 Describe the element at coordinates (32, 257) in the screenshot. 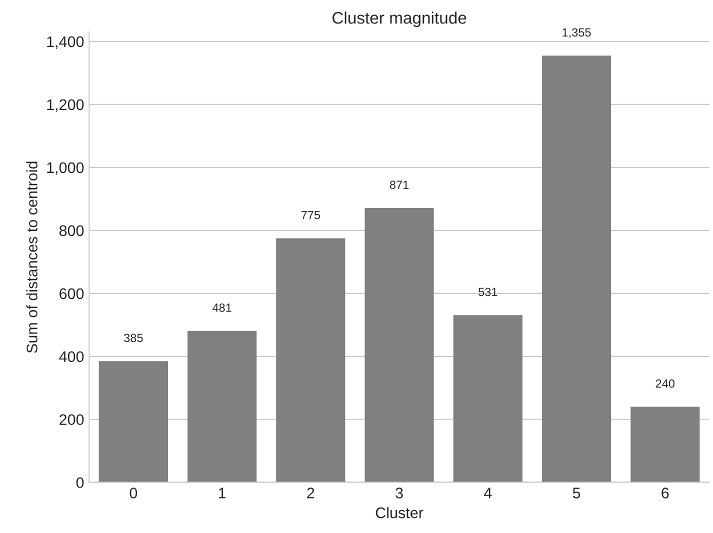

I see `y-axis-title: Sum of distances to centroid` at that location.